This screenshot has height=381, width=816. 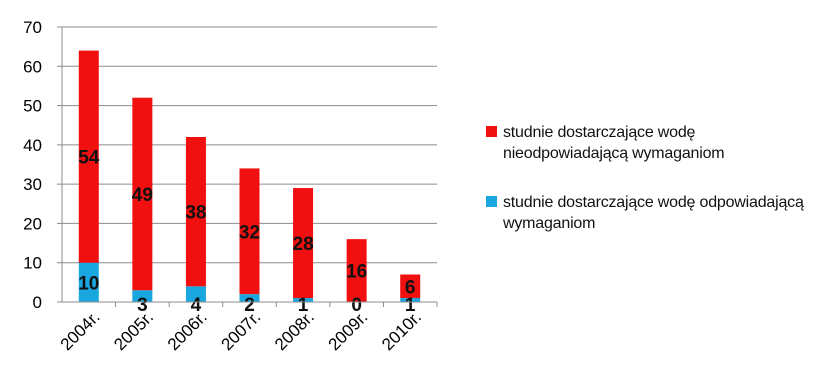 I want to click on data-label-nonconforming: 54, so click(x=89, y=158).